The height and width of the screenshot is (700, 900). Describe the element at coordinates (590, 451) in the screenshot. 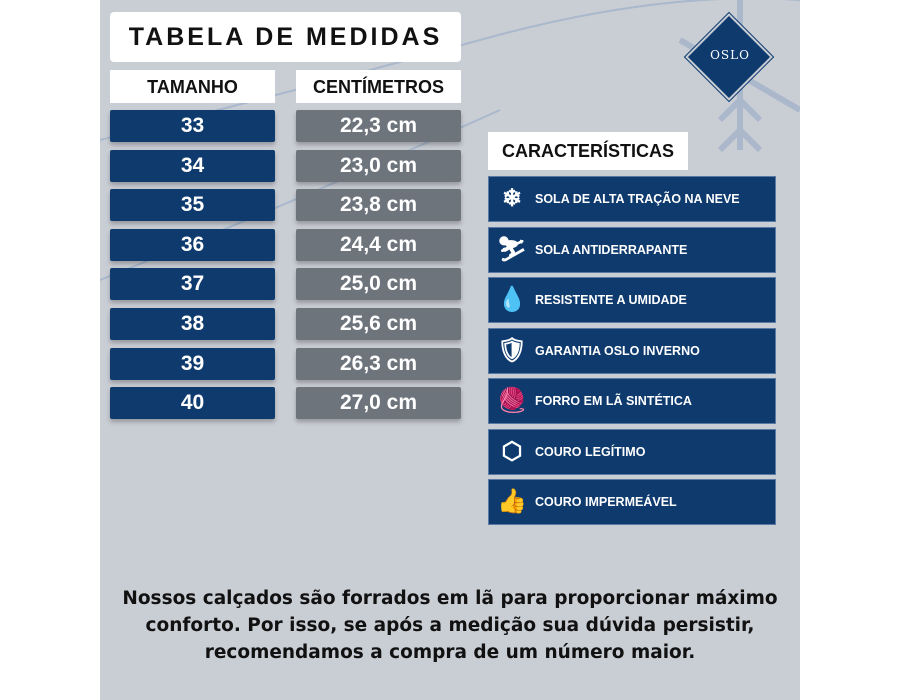

I see `feature-label: COURO LEGÍTIMO` at that location.